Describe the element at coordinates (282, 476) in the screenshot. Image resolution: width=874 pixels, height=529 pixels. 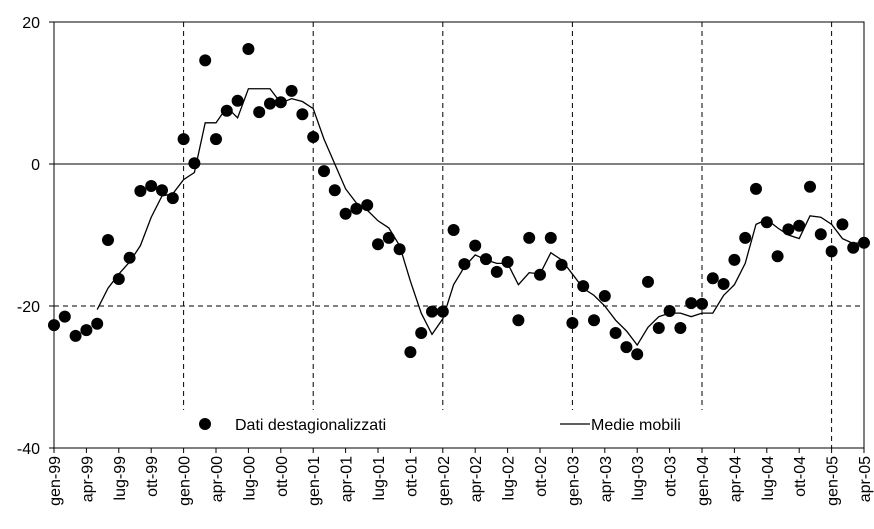
I see `x-tick-label: ott-00` at that location.